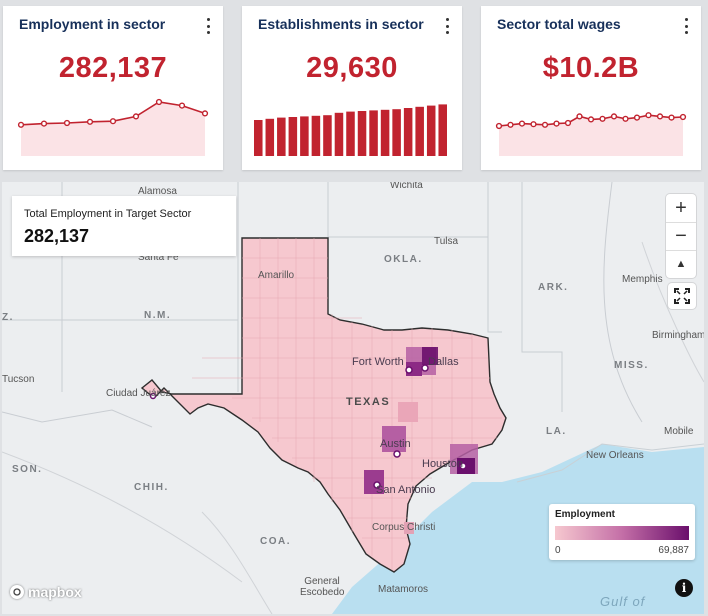  Describe the element at coordinates (352, 68) in the screenshot. I see `card-value: 29,630` at that location.